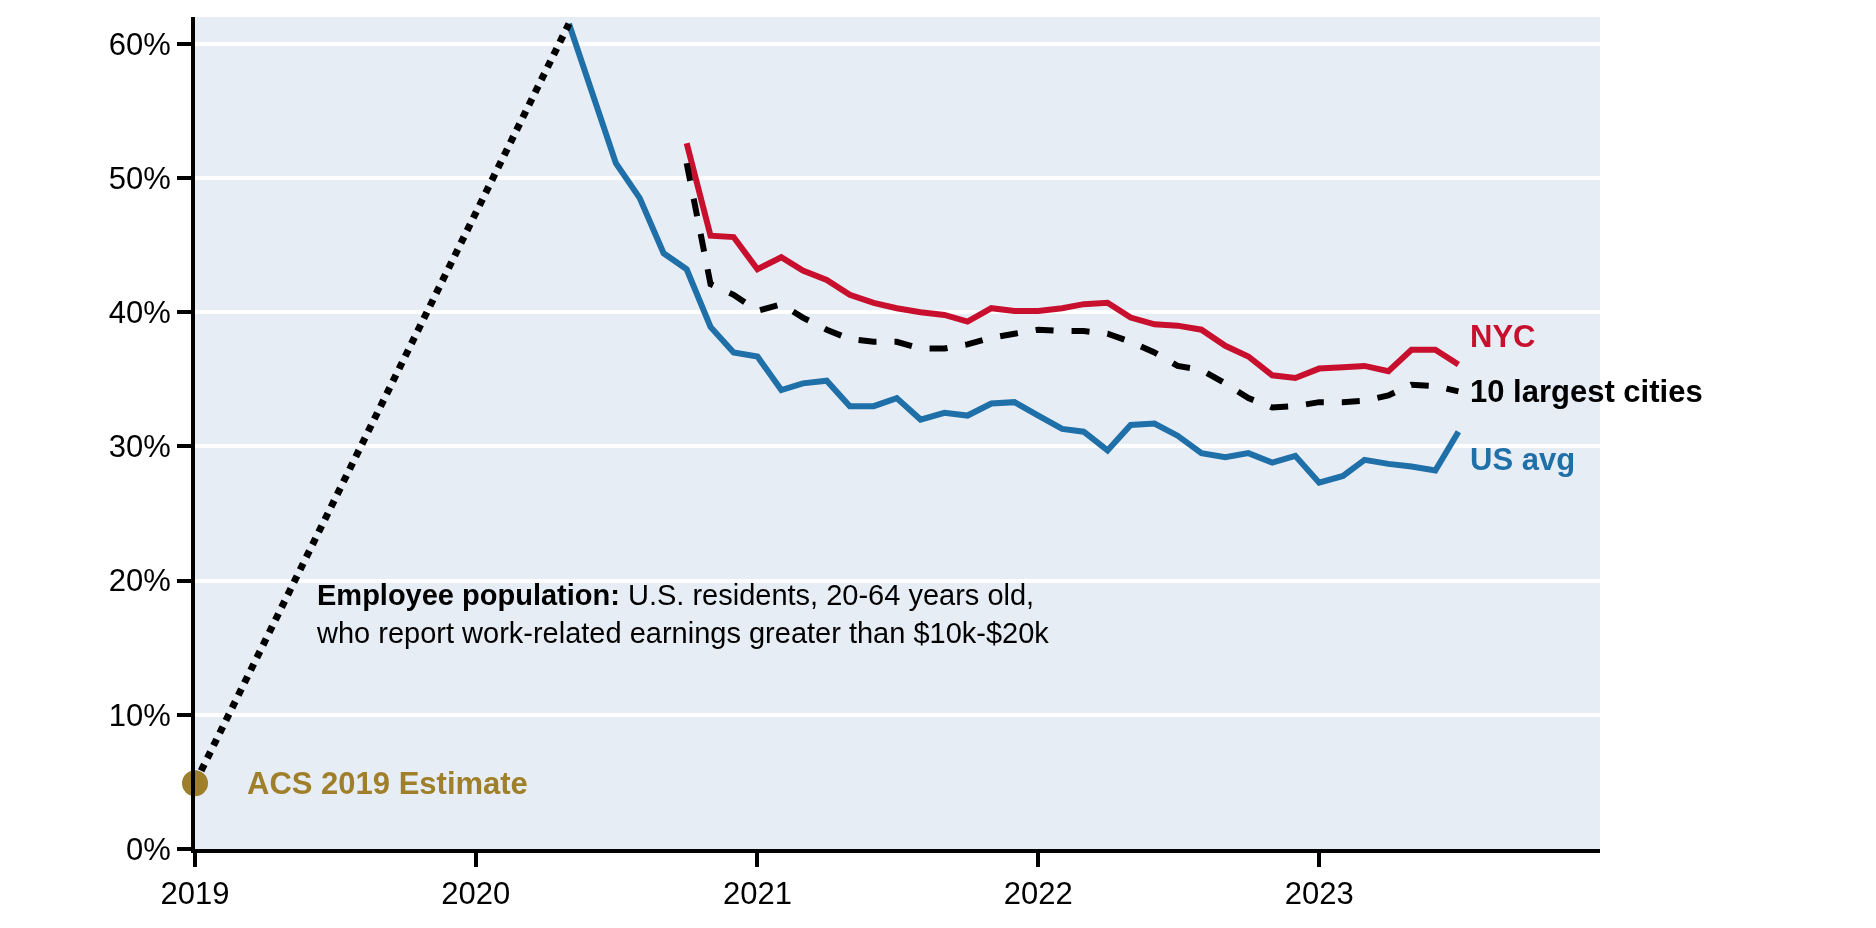  What do you see at coordinates (139, 581) in the screenshot?
I see `y-tick-label: 20%` at bounding box center [139, 581].